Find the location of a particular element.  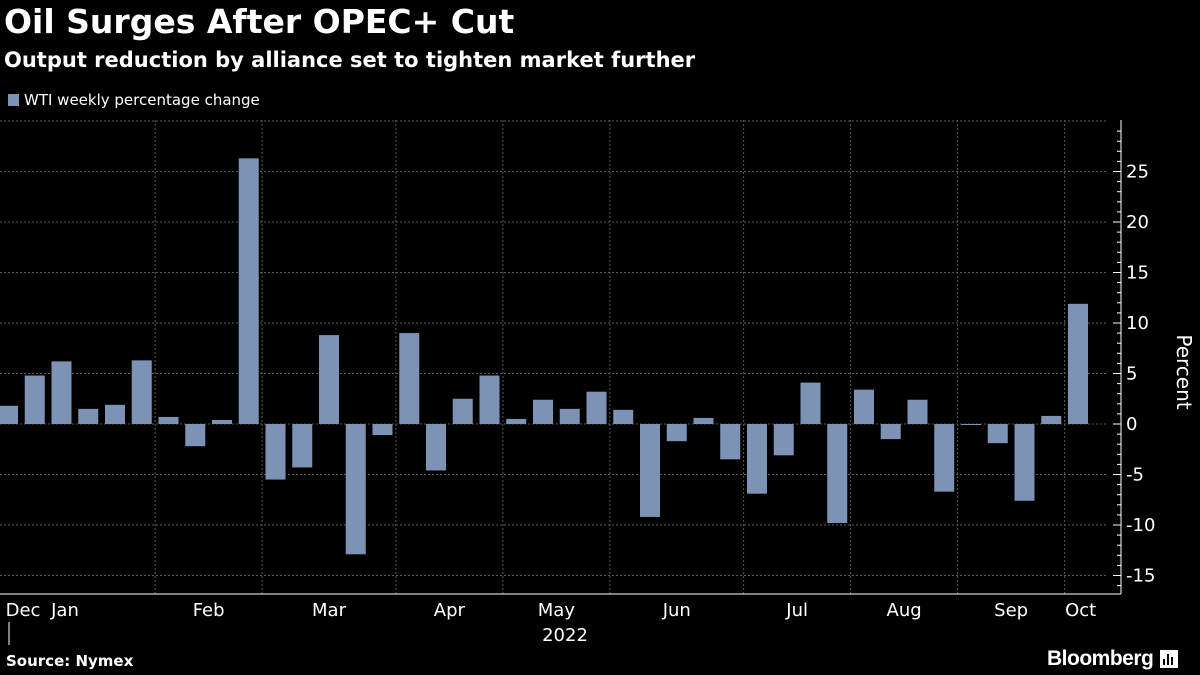

legend-swatch is located at coordinates (13, 100).